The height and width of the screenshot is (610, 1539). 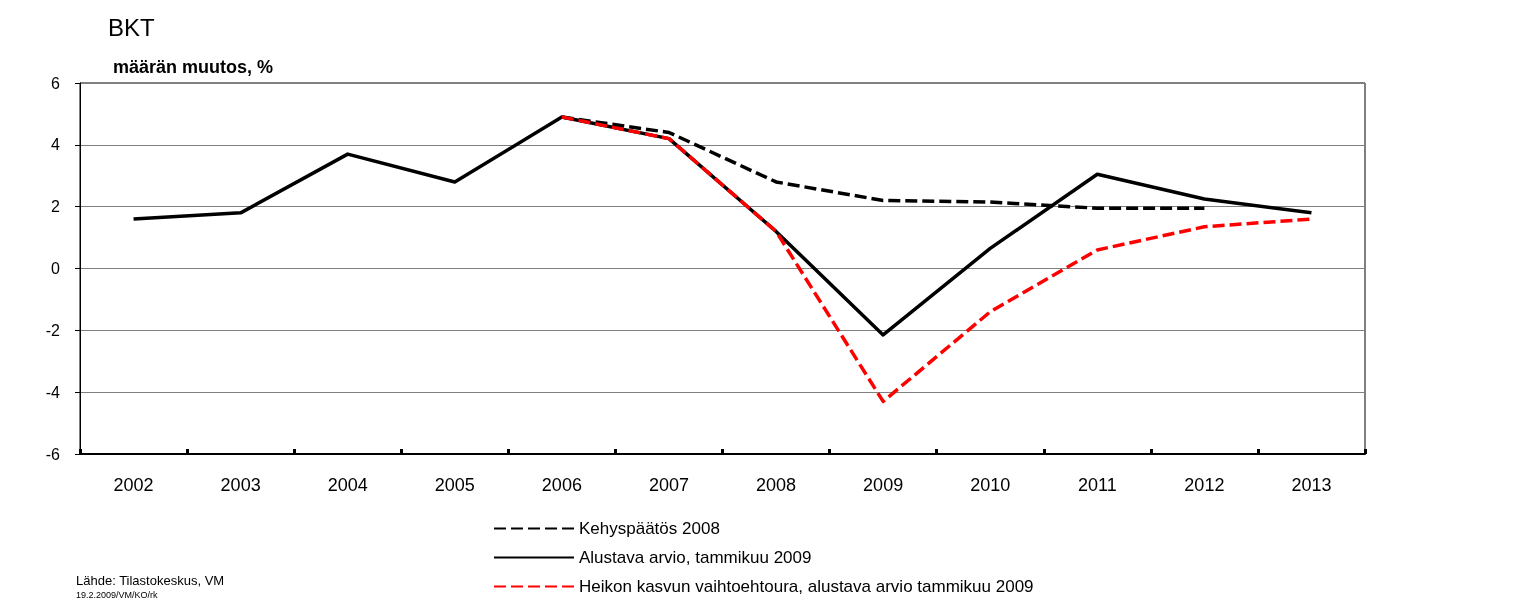 What do you see at coordinates (150, 580) in the screenshot?
I see `text: Lähde: Tilastokeskus, VM` at bounding box center [150, 580].